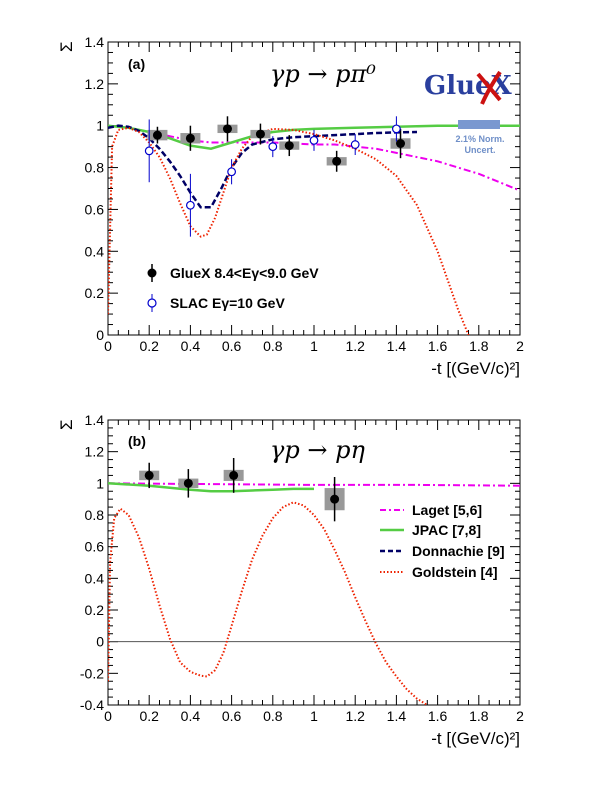 This screenshot has height=792, width=612. I want to click on panel-a-ytick-label: 0.2, so click(95, 293).